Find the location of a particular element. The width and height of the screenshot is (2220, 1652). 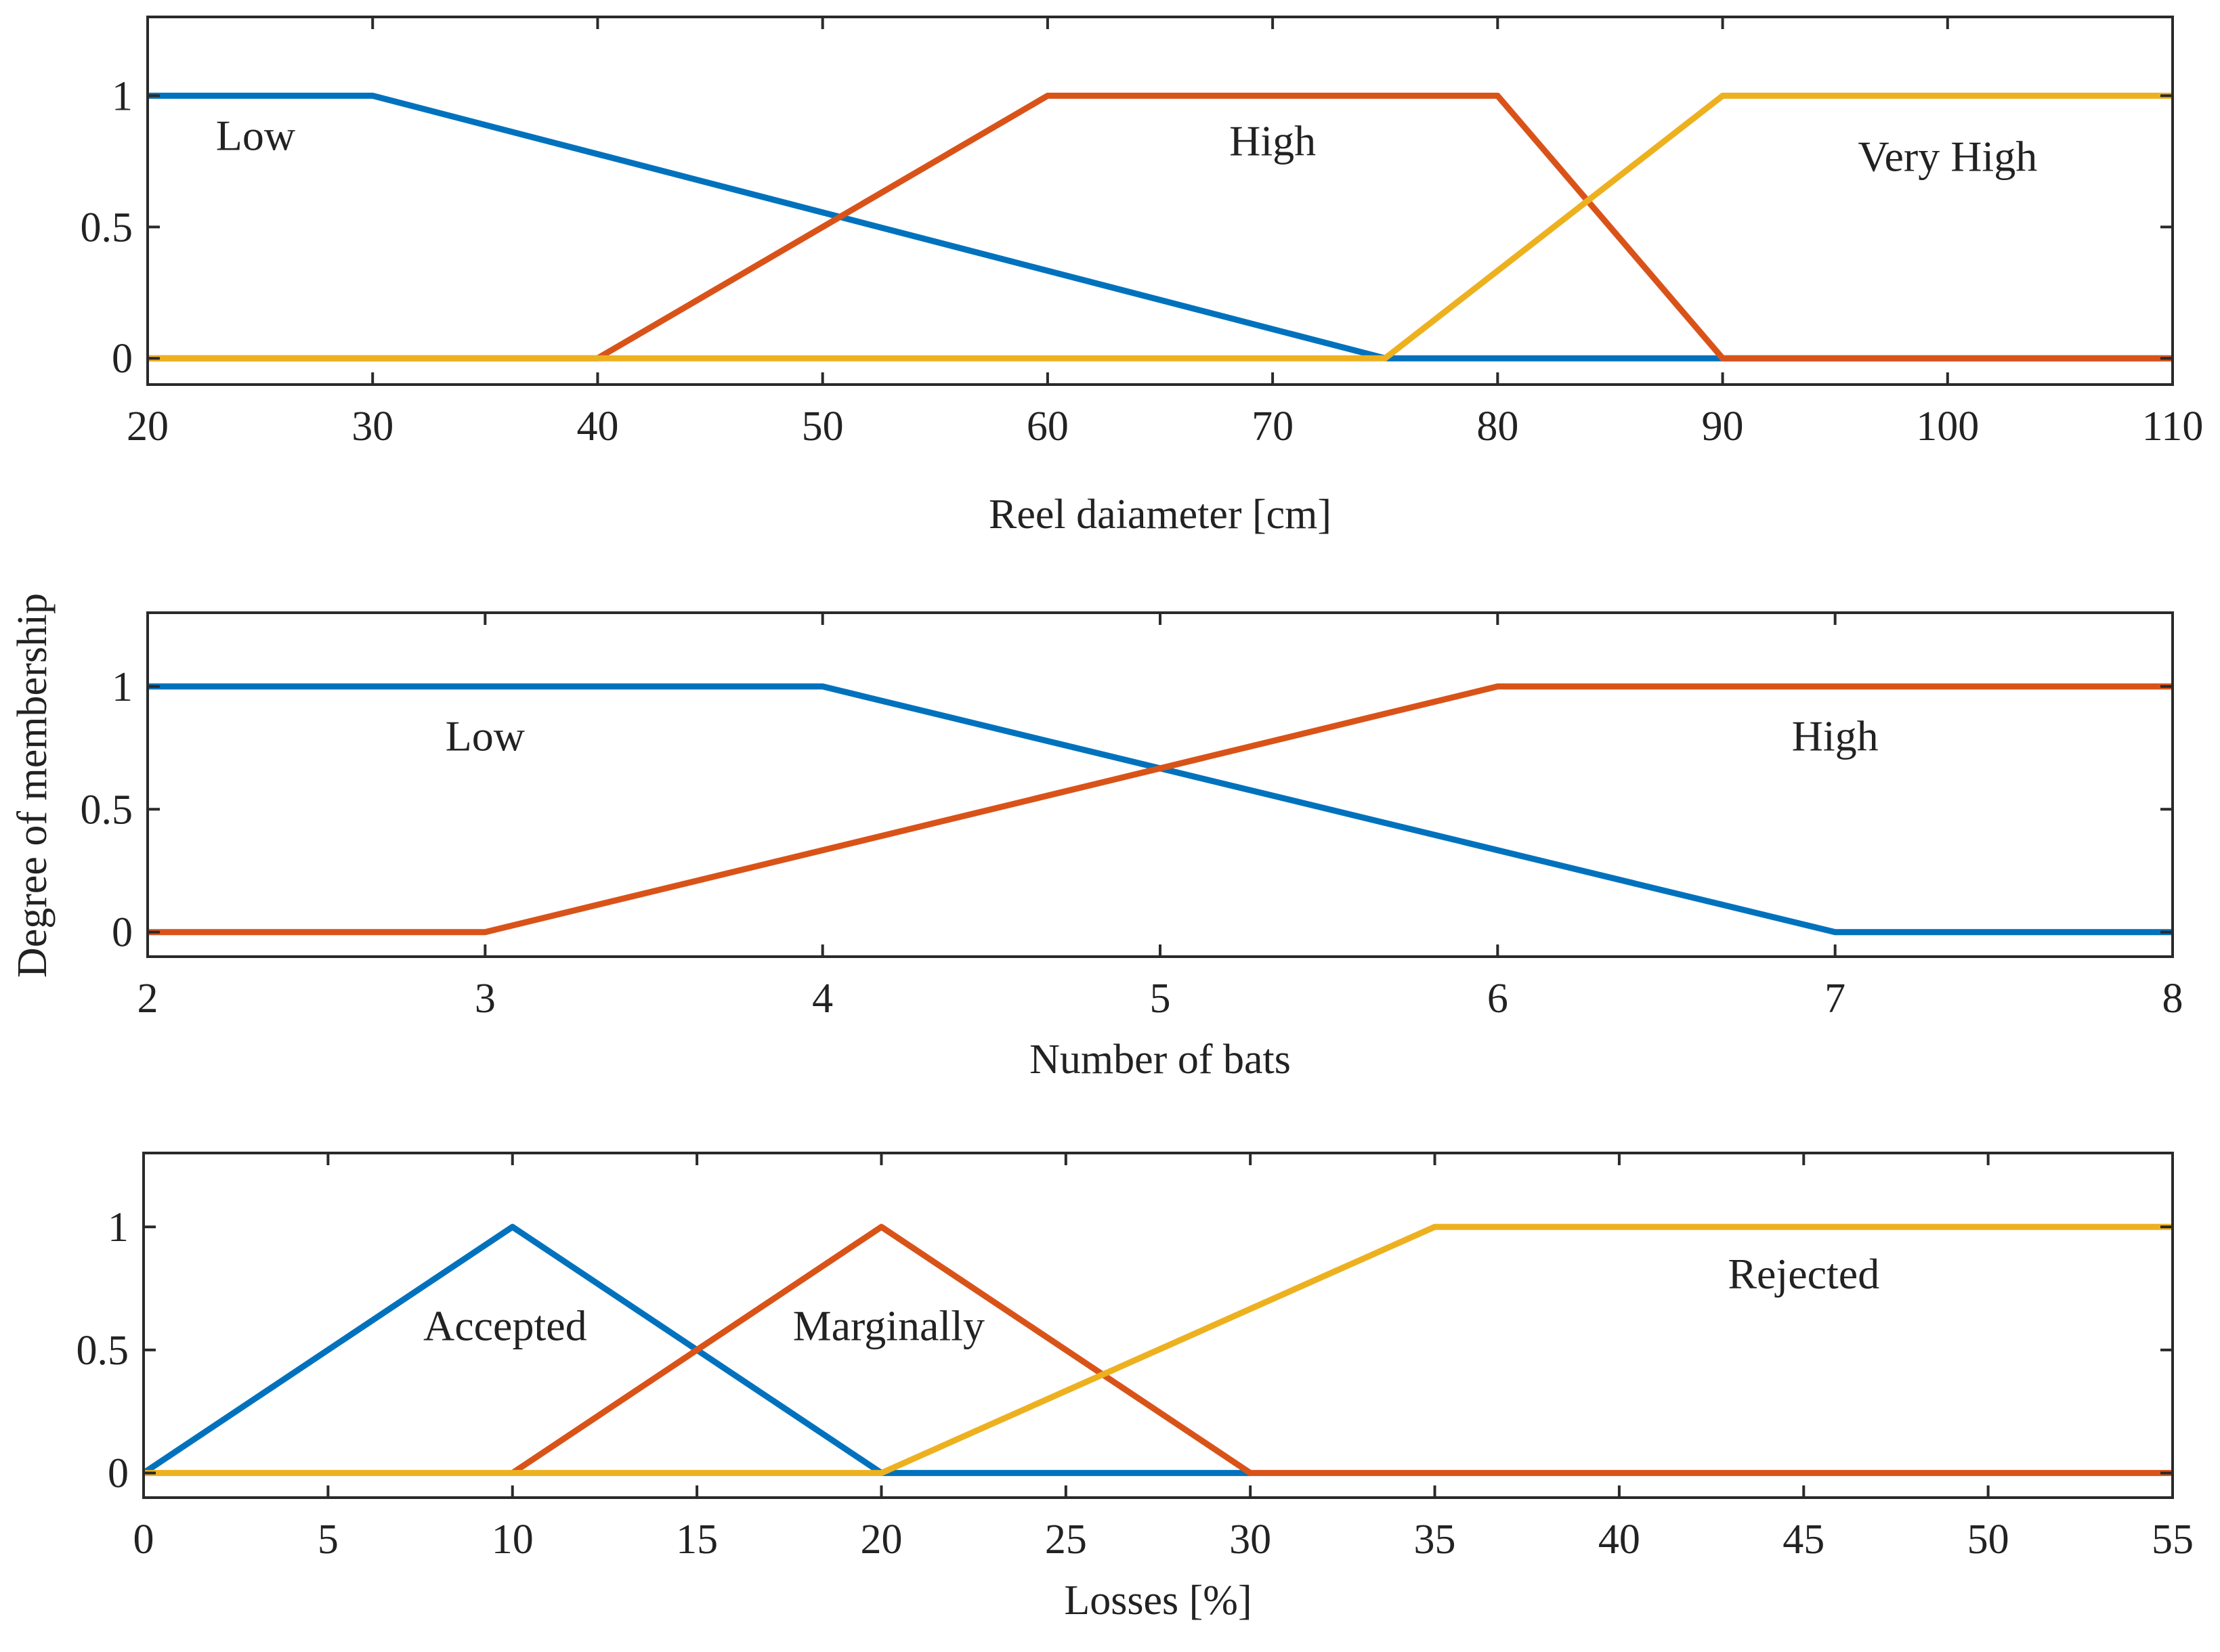

reel-diameter-x-axis-label: Reel daiameter [cm] is located at coordinates (1160, 515).